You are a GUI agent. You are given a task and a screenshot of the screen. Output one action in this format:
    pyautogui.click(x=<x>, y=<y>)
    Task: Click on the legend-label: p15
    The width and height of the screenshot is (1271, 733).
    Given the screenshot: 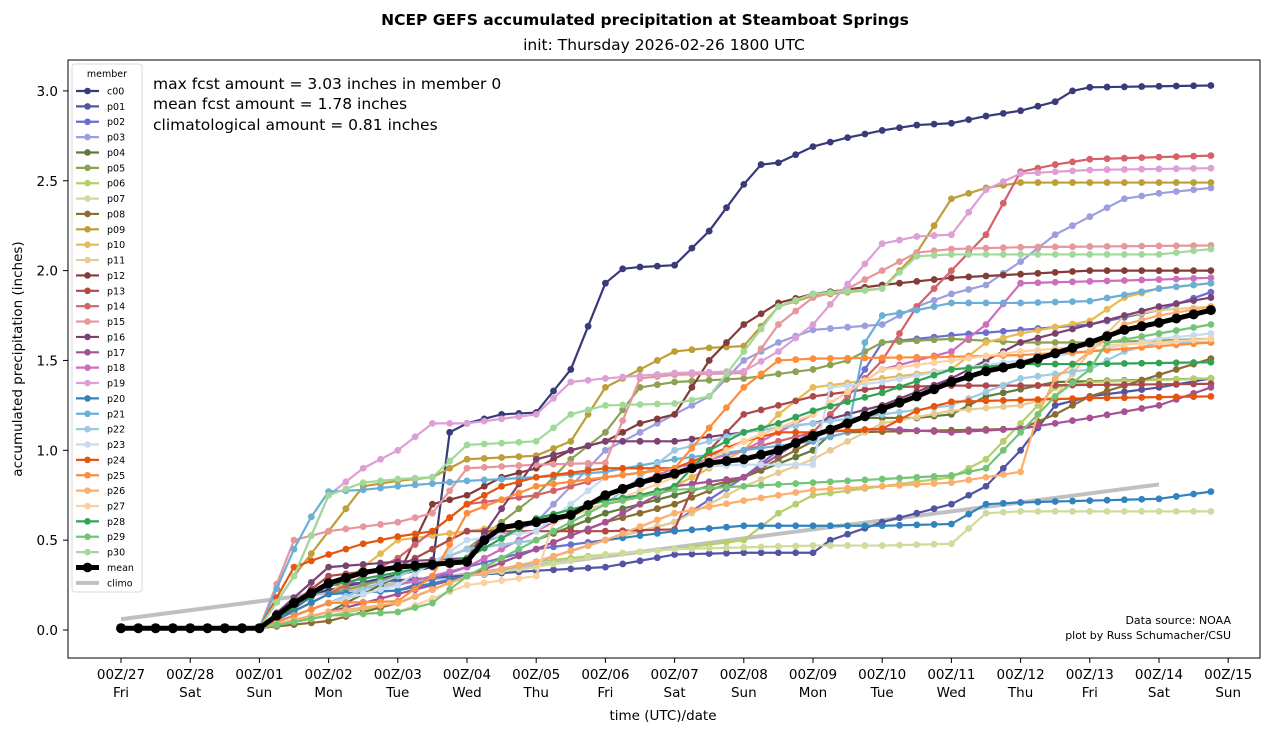 What is the action you would take?
    pyautogui.click(x=116, y=322)
    